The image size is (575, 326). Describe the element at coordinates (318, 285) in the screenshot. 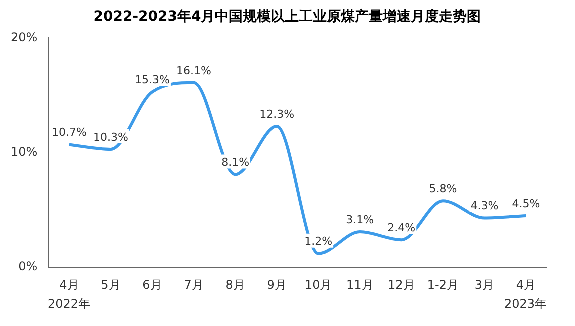

I see `x-tick-label: 10月` at that location.